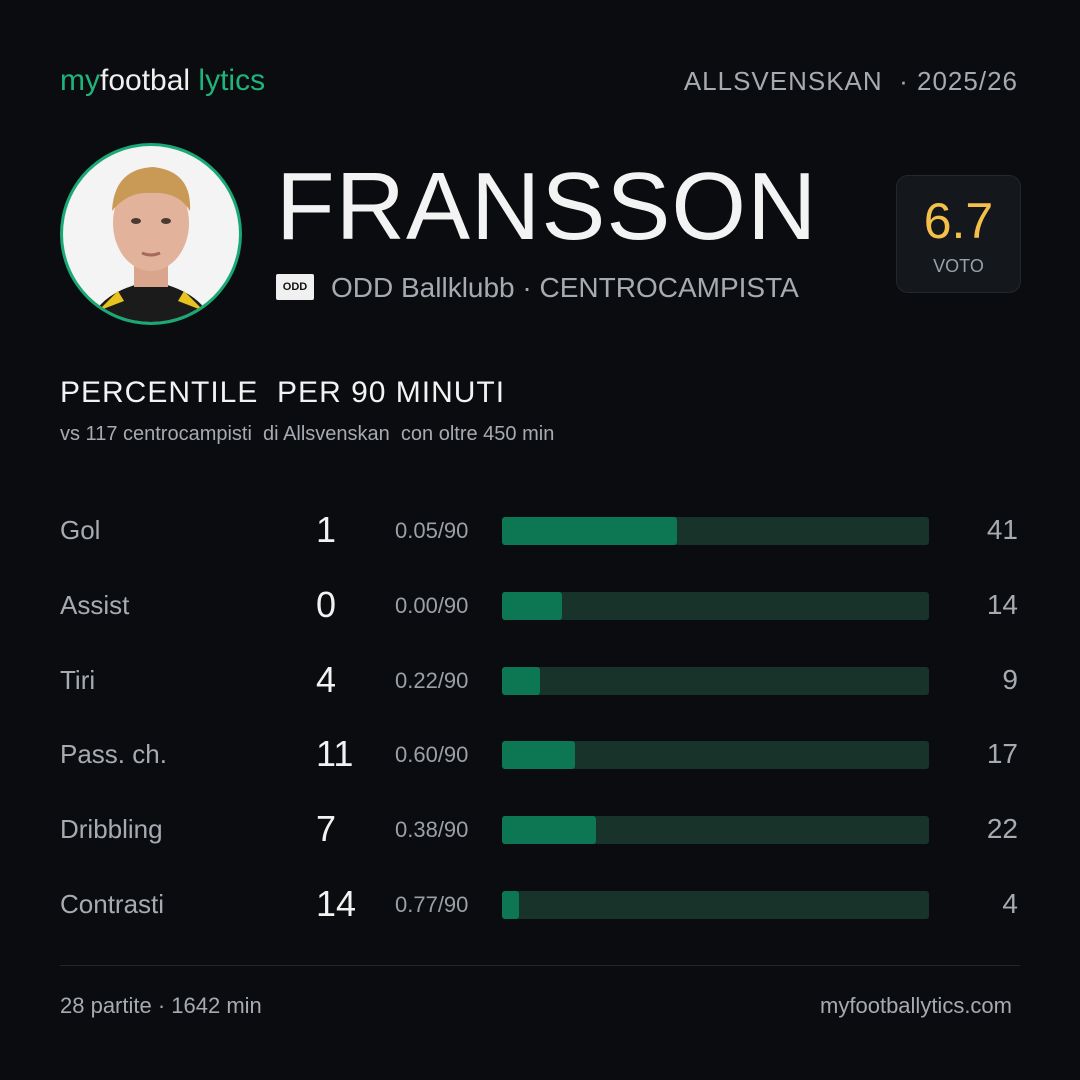  I want to click on stat-total: 4, so click(326, 679).